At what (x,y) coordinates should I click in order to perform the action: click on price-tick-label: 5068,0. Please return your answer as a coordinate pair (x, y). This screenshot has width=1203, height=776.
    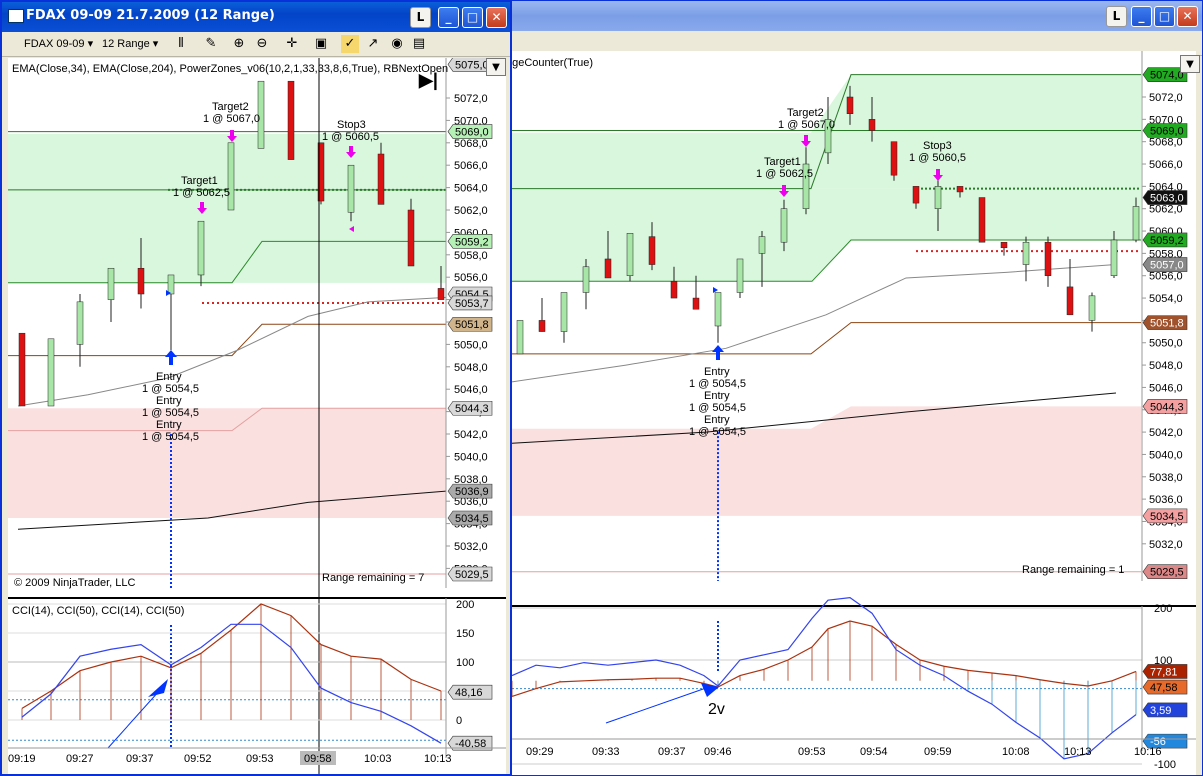
    Looking at the image, I should click on (1166, 143).